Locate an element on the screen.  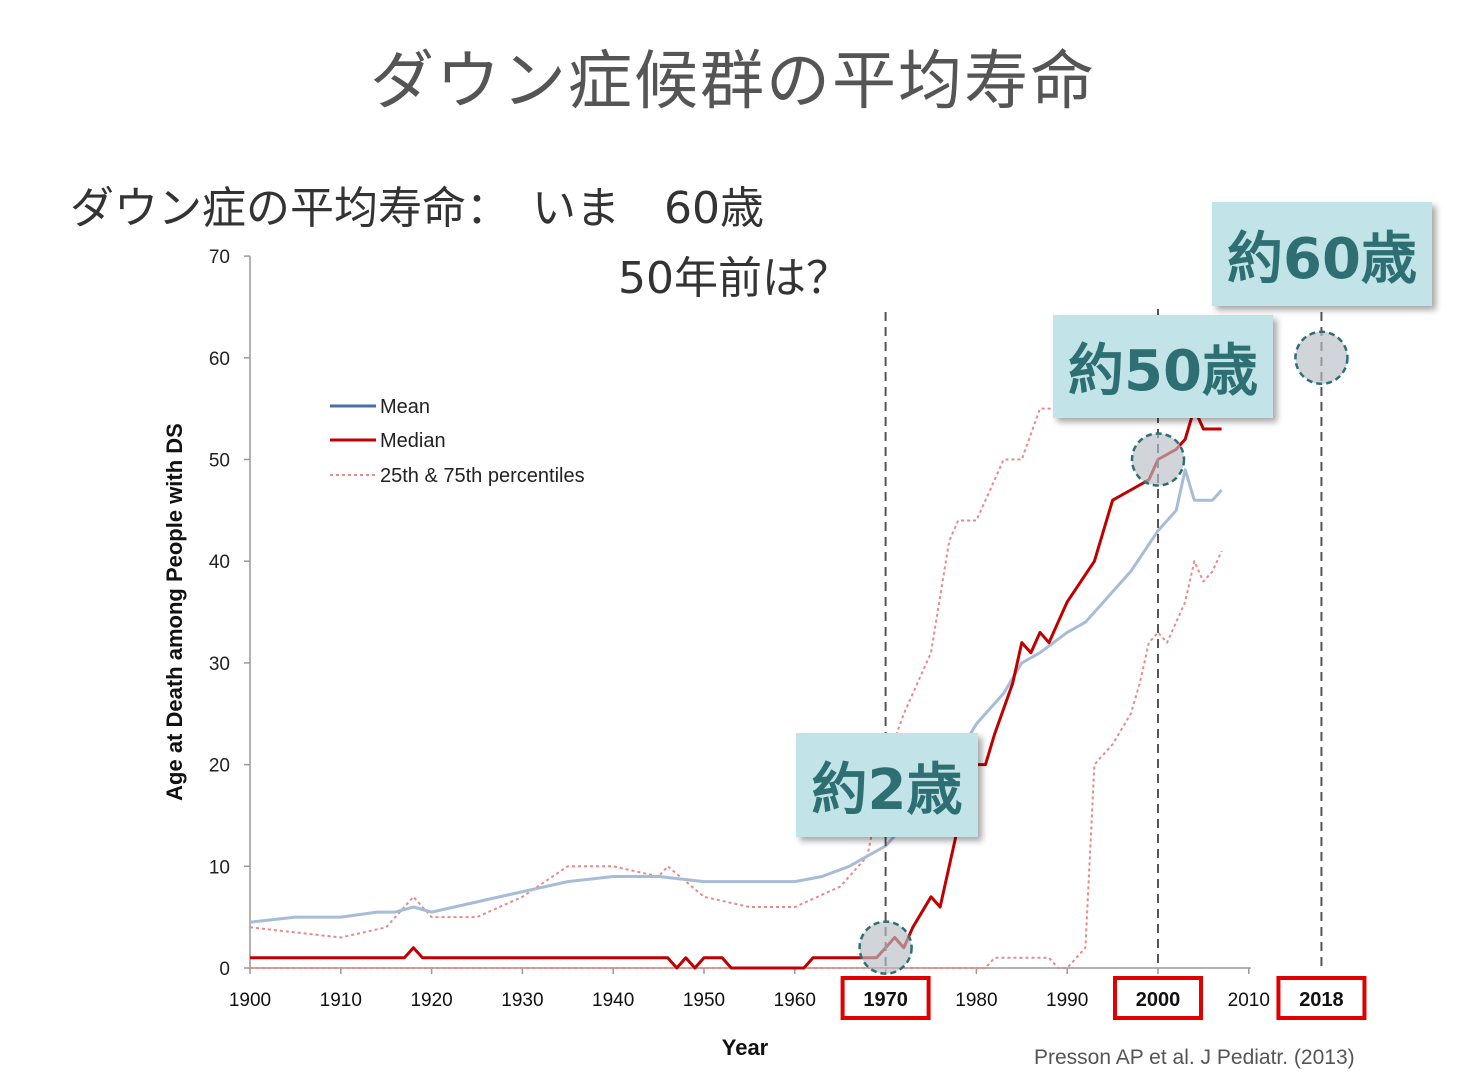
year-highlight-box-2018 is located at coordinates (1321, 998).